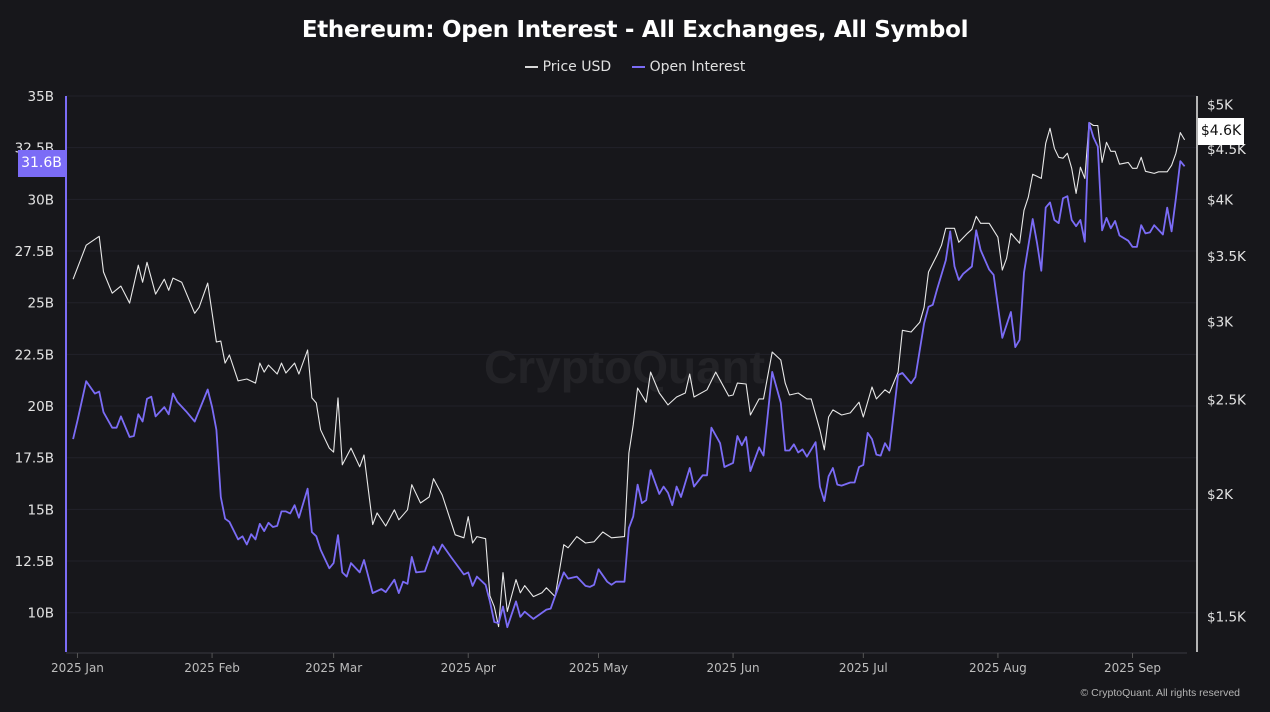 The width and height of the screenshot is (1270, 712). I want to click on left-tick-label: 35B, so click(41, 97).